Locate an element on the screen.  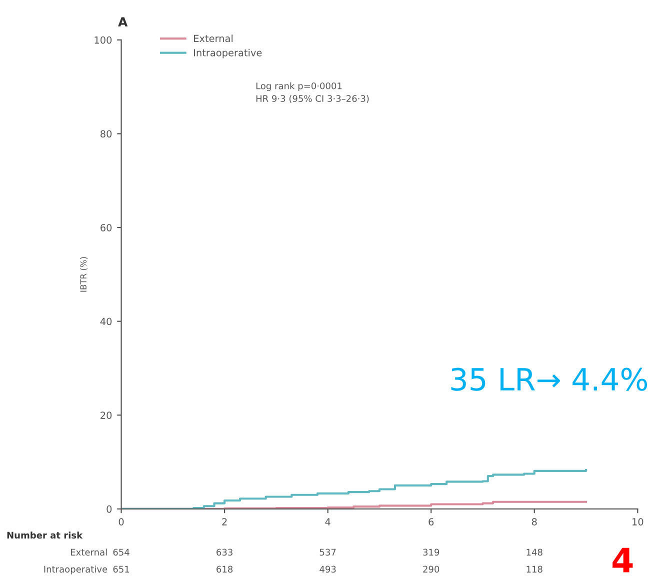
x-tick-label: 6 is located at coordinates (431, 522).